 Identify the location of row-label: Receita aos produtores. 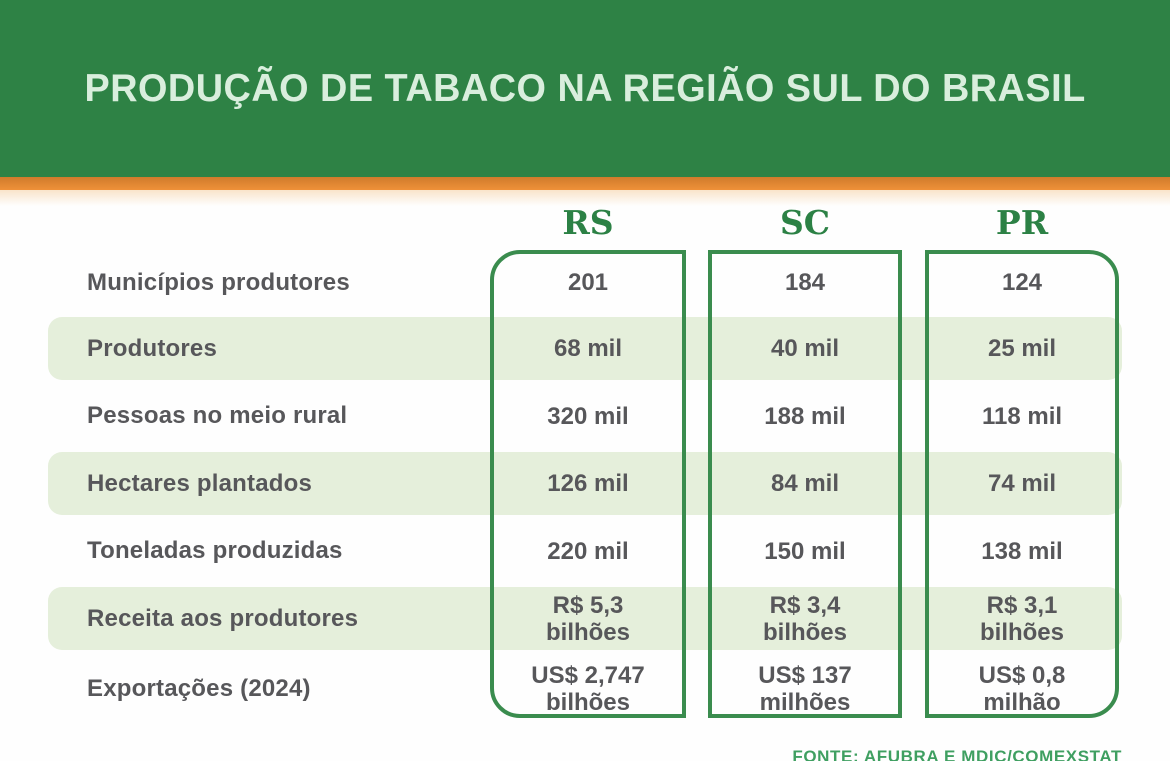
(223, 618).